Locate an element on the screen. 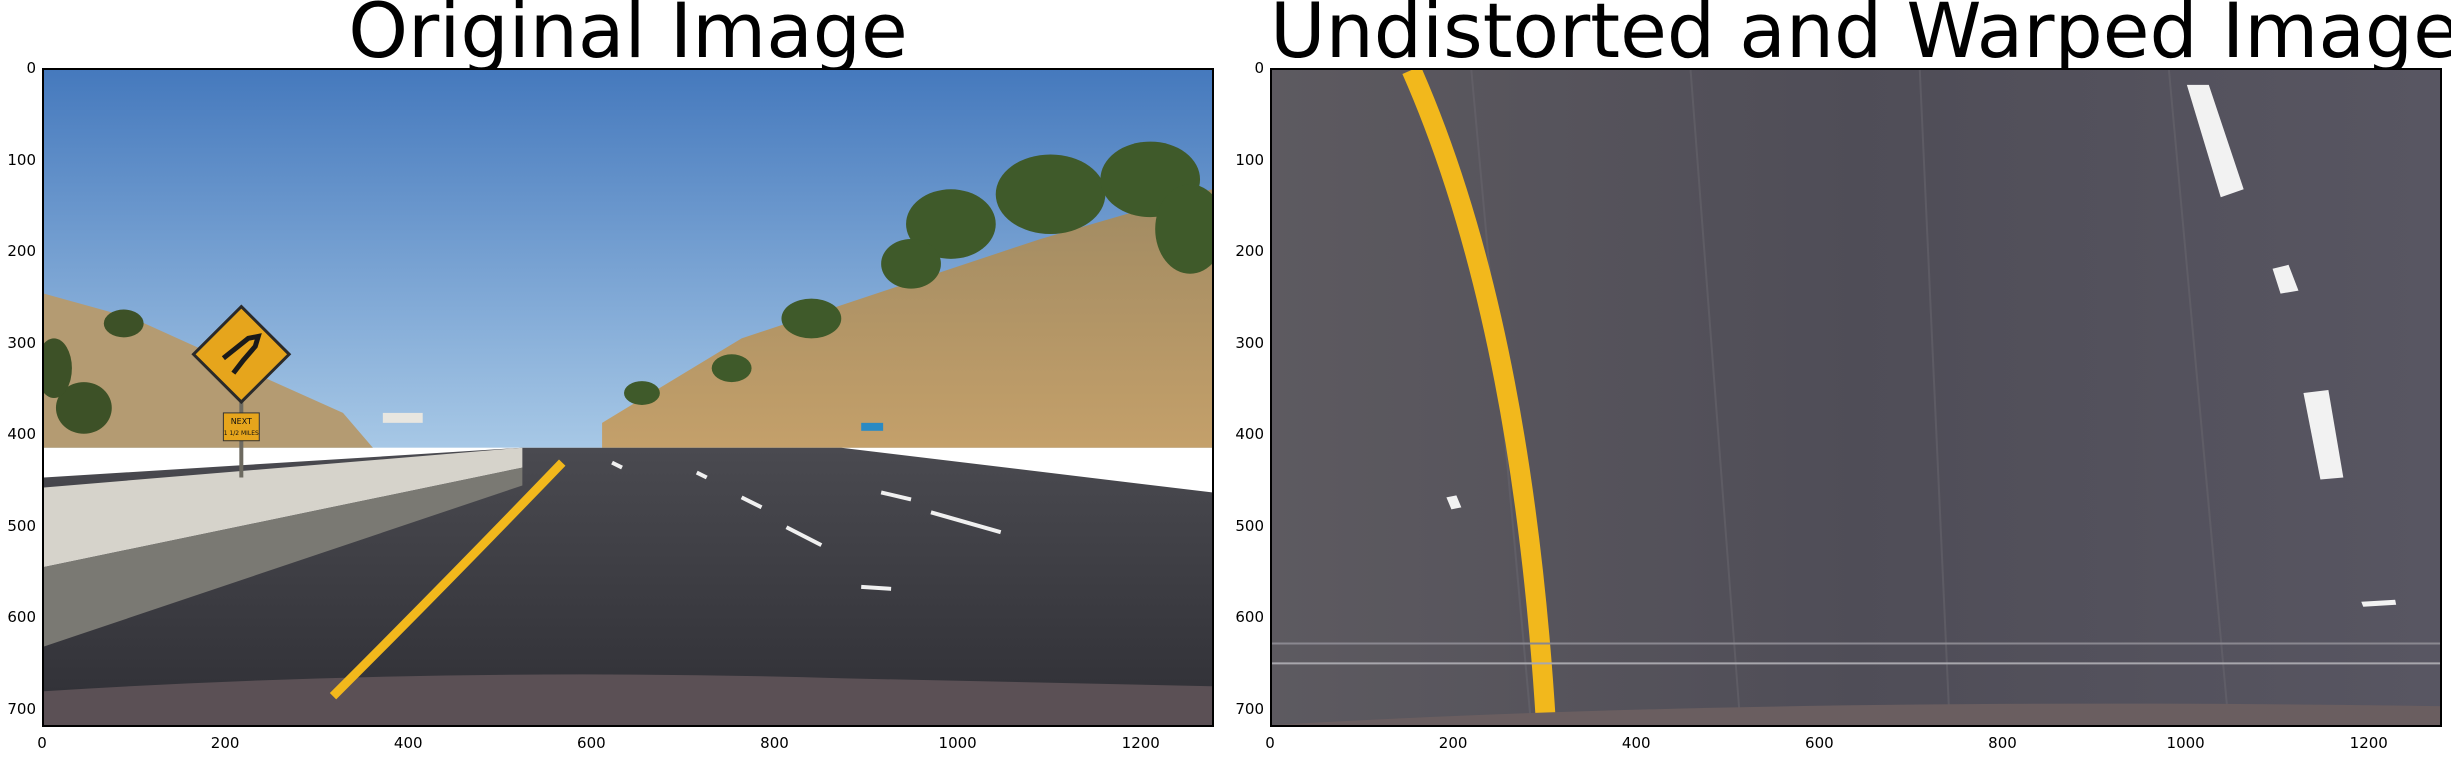 The width and height of the screenshot is (2451, 758). white-lane-dashes is located at coordinates (806, 525).